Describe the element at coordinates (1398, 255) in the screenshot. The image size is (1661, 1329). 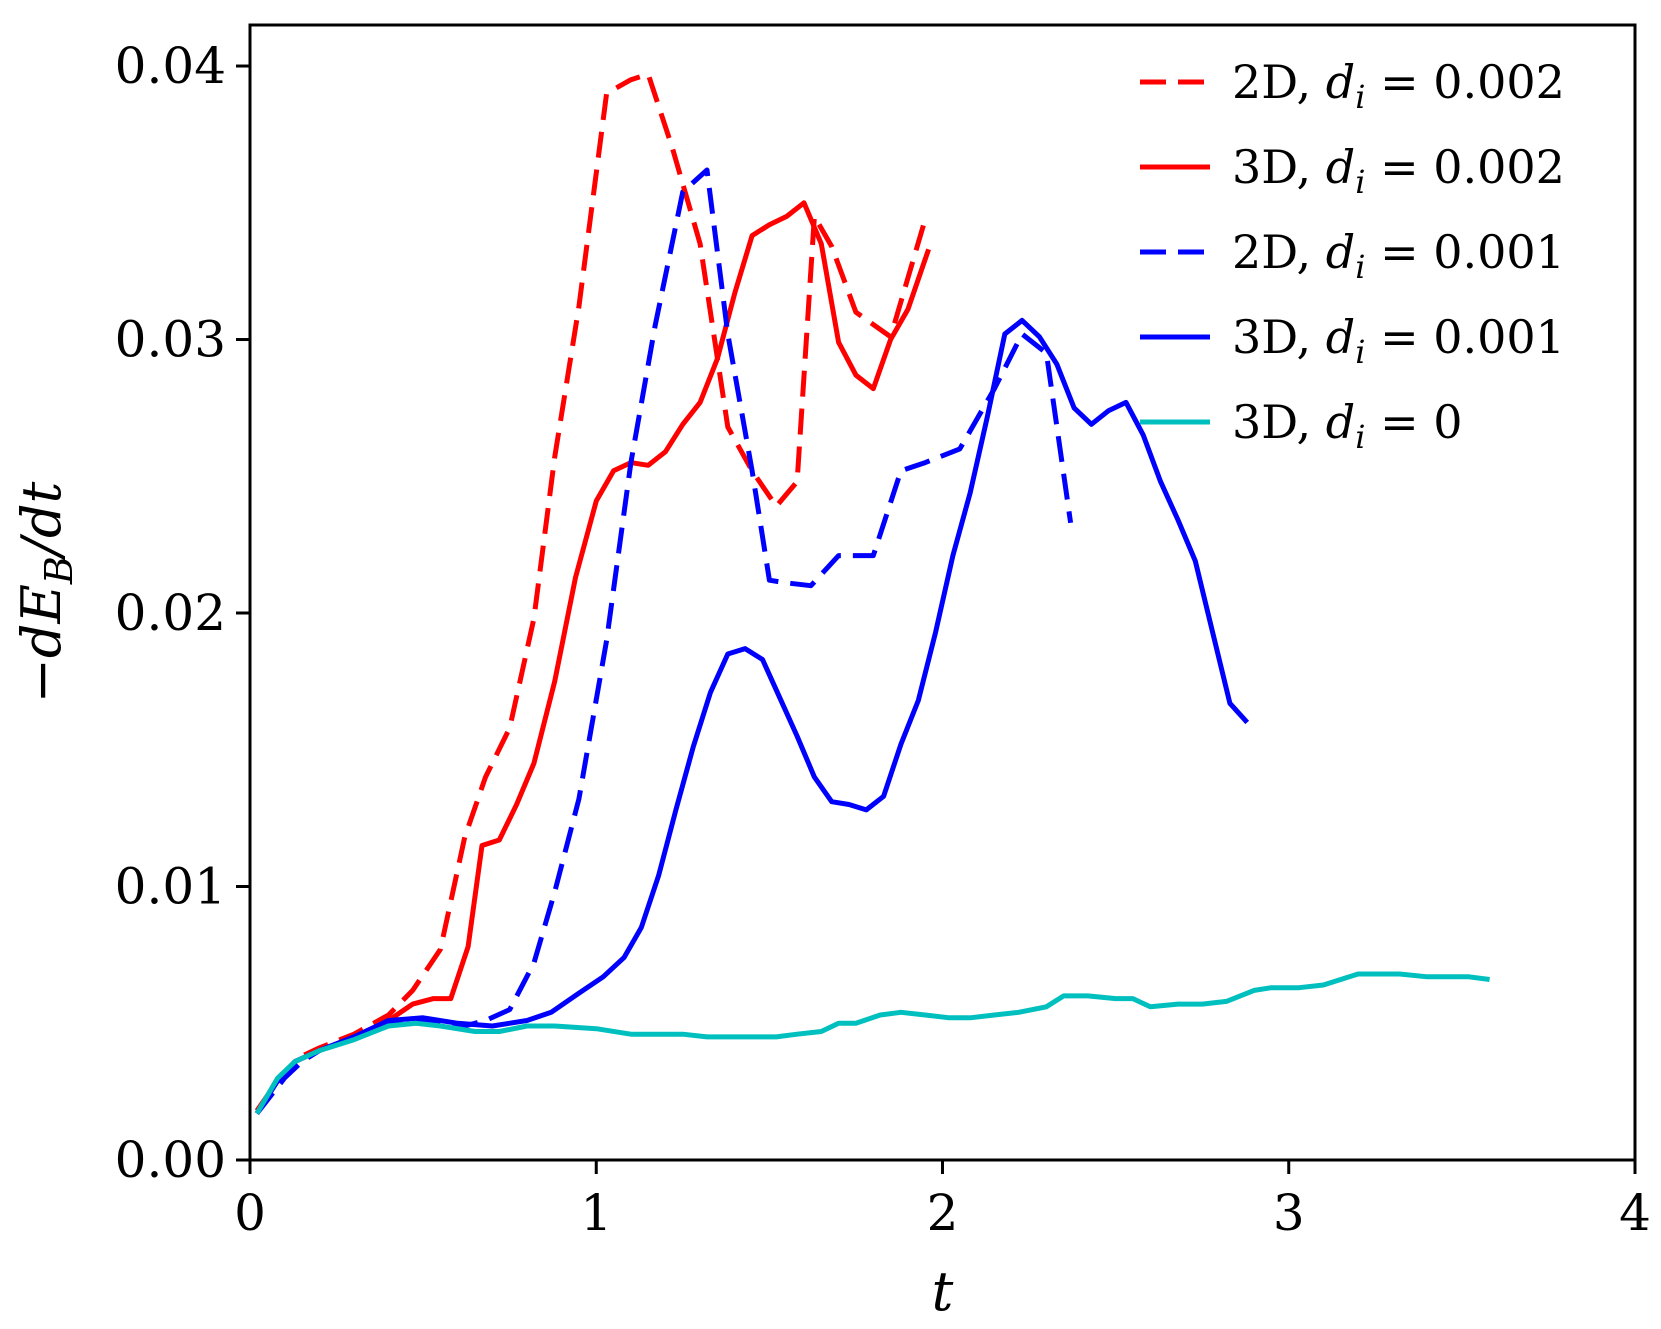
I see `legend-label-3: 2D, di = 0.001` at that location.